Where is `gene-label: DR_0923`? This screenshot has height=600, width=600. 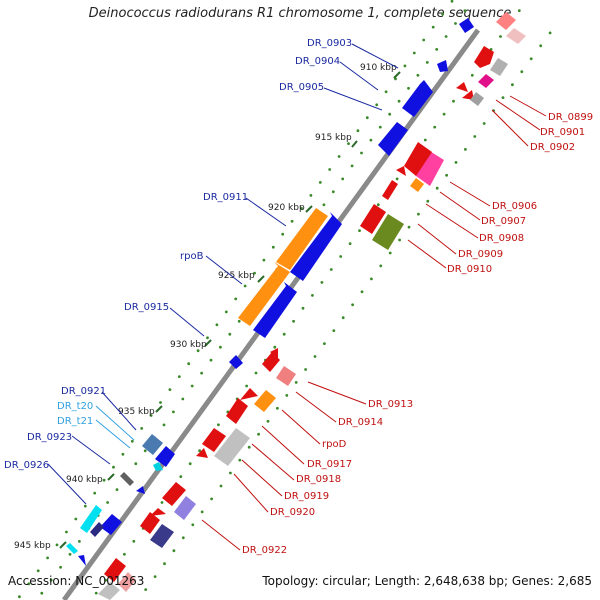
gene-label: DR_0923 is located at coordinates (49, 437).